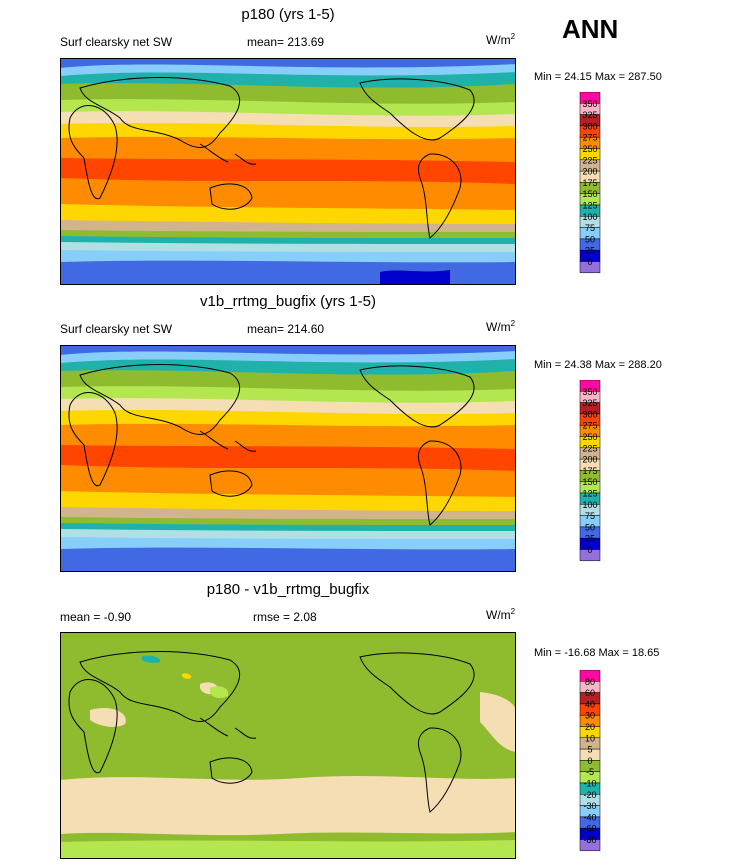  What do you see at coordinates (589, 217) in the screenshot?
I see `colorbar-1-label: 100` at bounding box center [589, 217].